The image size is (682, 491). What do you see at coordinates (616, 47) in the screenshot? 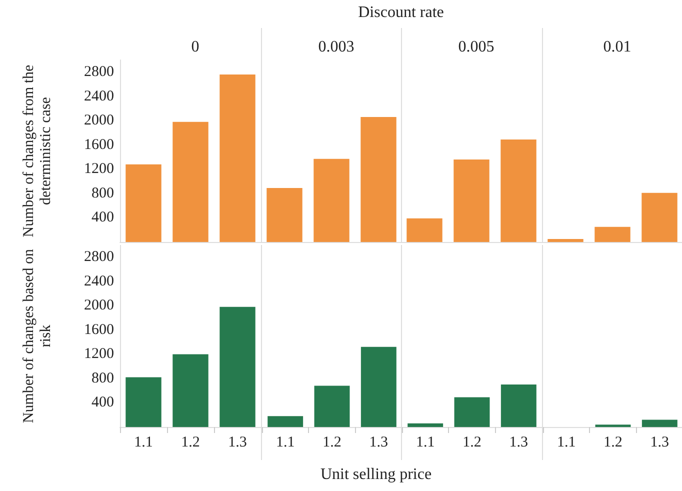
I see `chart-title: 0.01` at bounding box center [616, 47].